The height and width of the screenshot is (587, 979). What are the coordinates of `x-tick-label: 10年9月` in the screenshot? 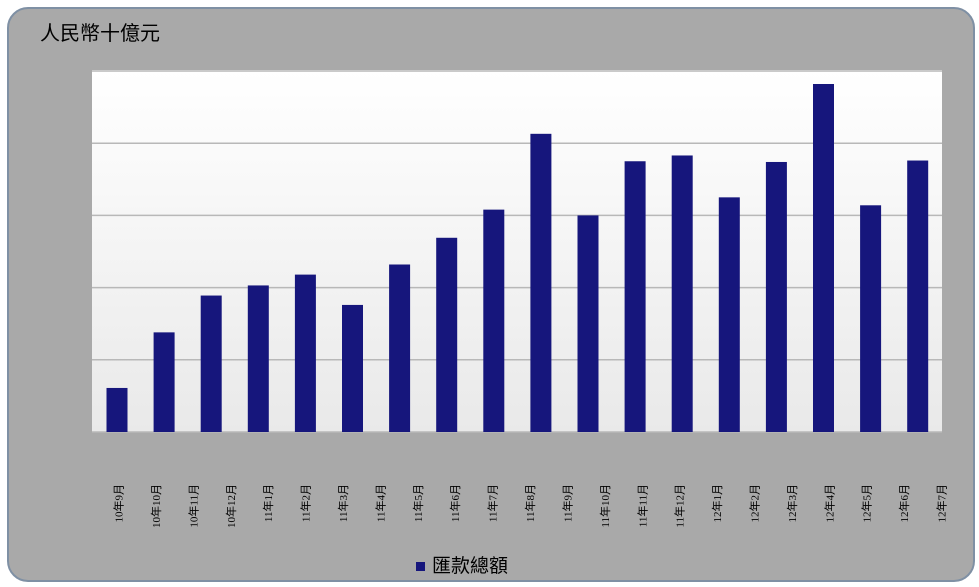 It's located at (119, 503).